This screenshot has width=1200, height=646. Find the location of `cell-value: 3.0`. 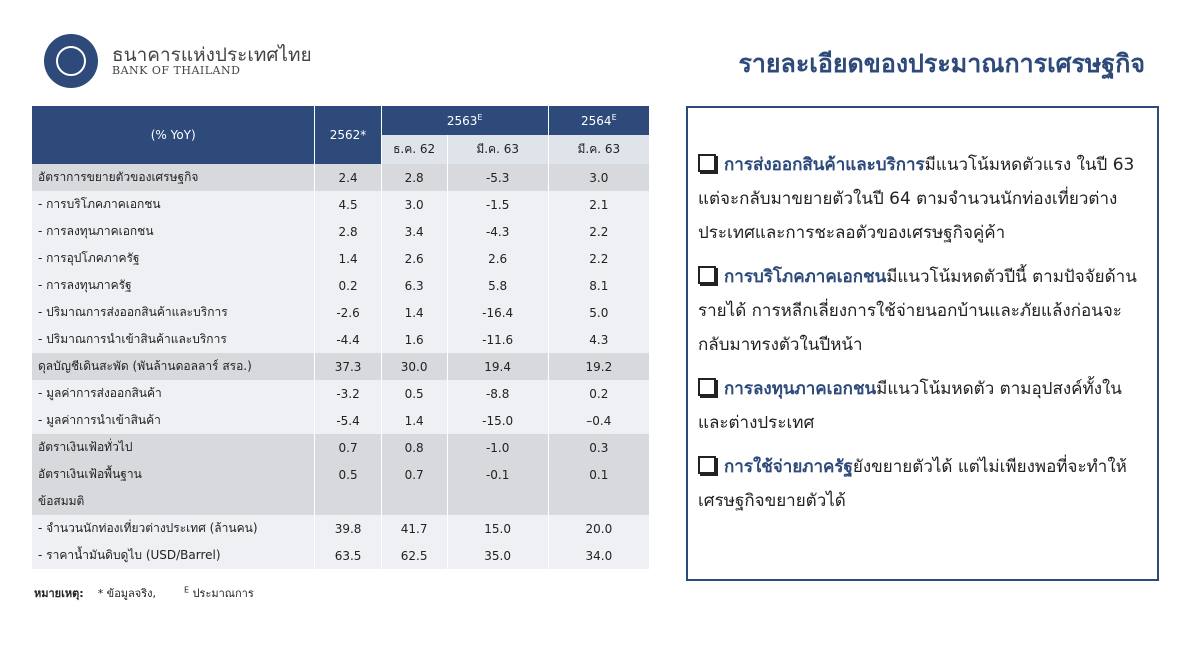

cell-value: 3.0 is located at coordinates (414, 204).